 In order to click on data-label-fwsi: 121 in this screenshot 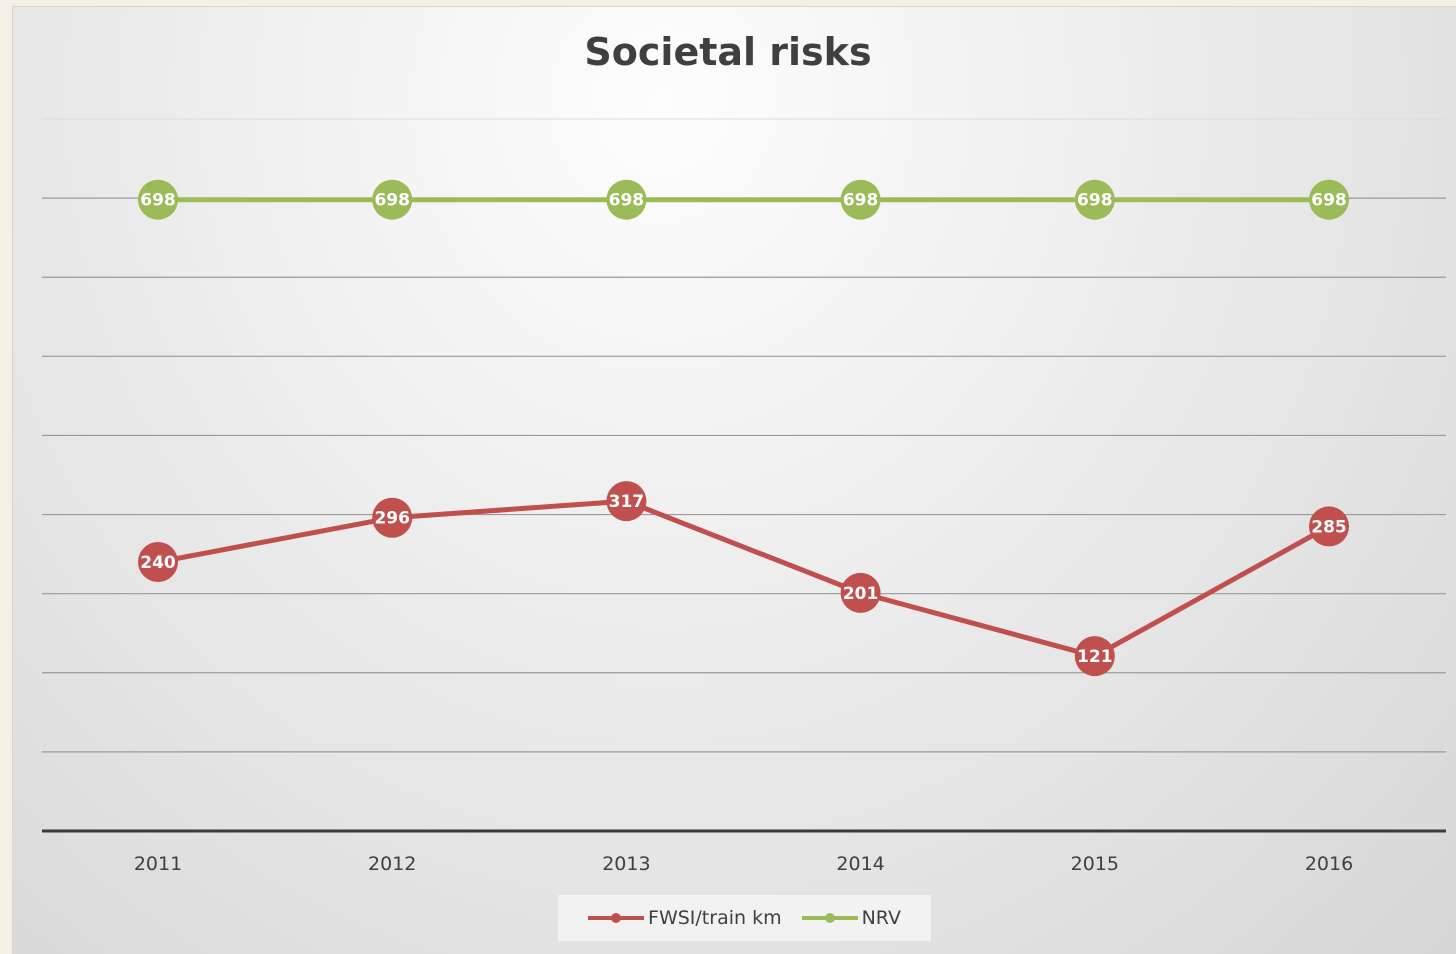, I will do `click(1095, 657)`.